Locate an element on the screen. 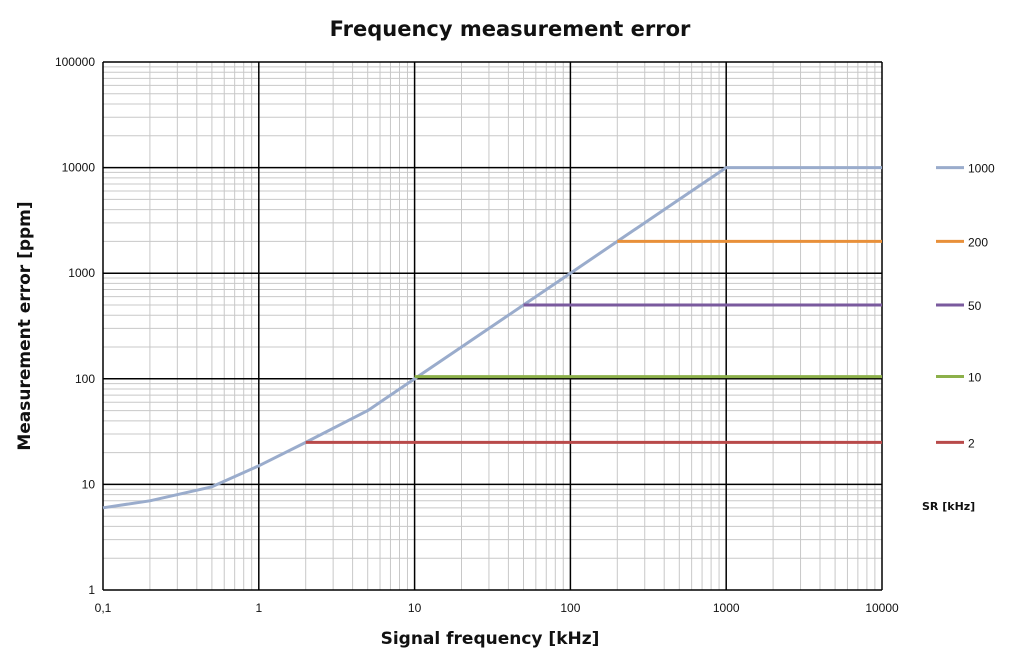 The height and width of the screenshot is (668, 1024). legend-label-50: 50 is located at coordinates (975, 306).